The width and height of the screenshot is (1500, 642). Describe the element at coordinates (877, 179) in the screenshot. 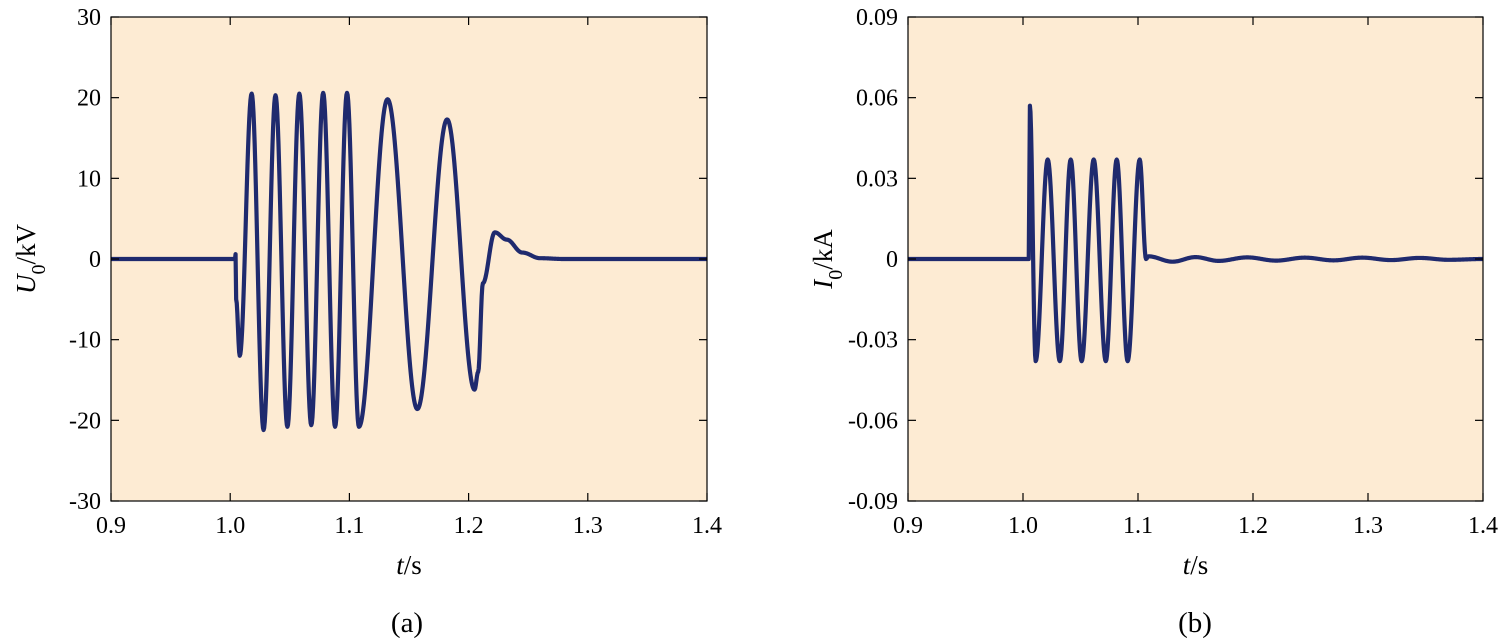

I see `y-tick-label: 0.03` at that location.